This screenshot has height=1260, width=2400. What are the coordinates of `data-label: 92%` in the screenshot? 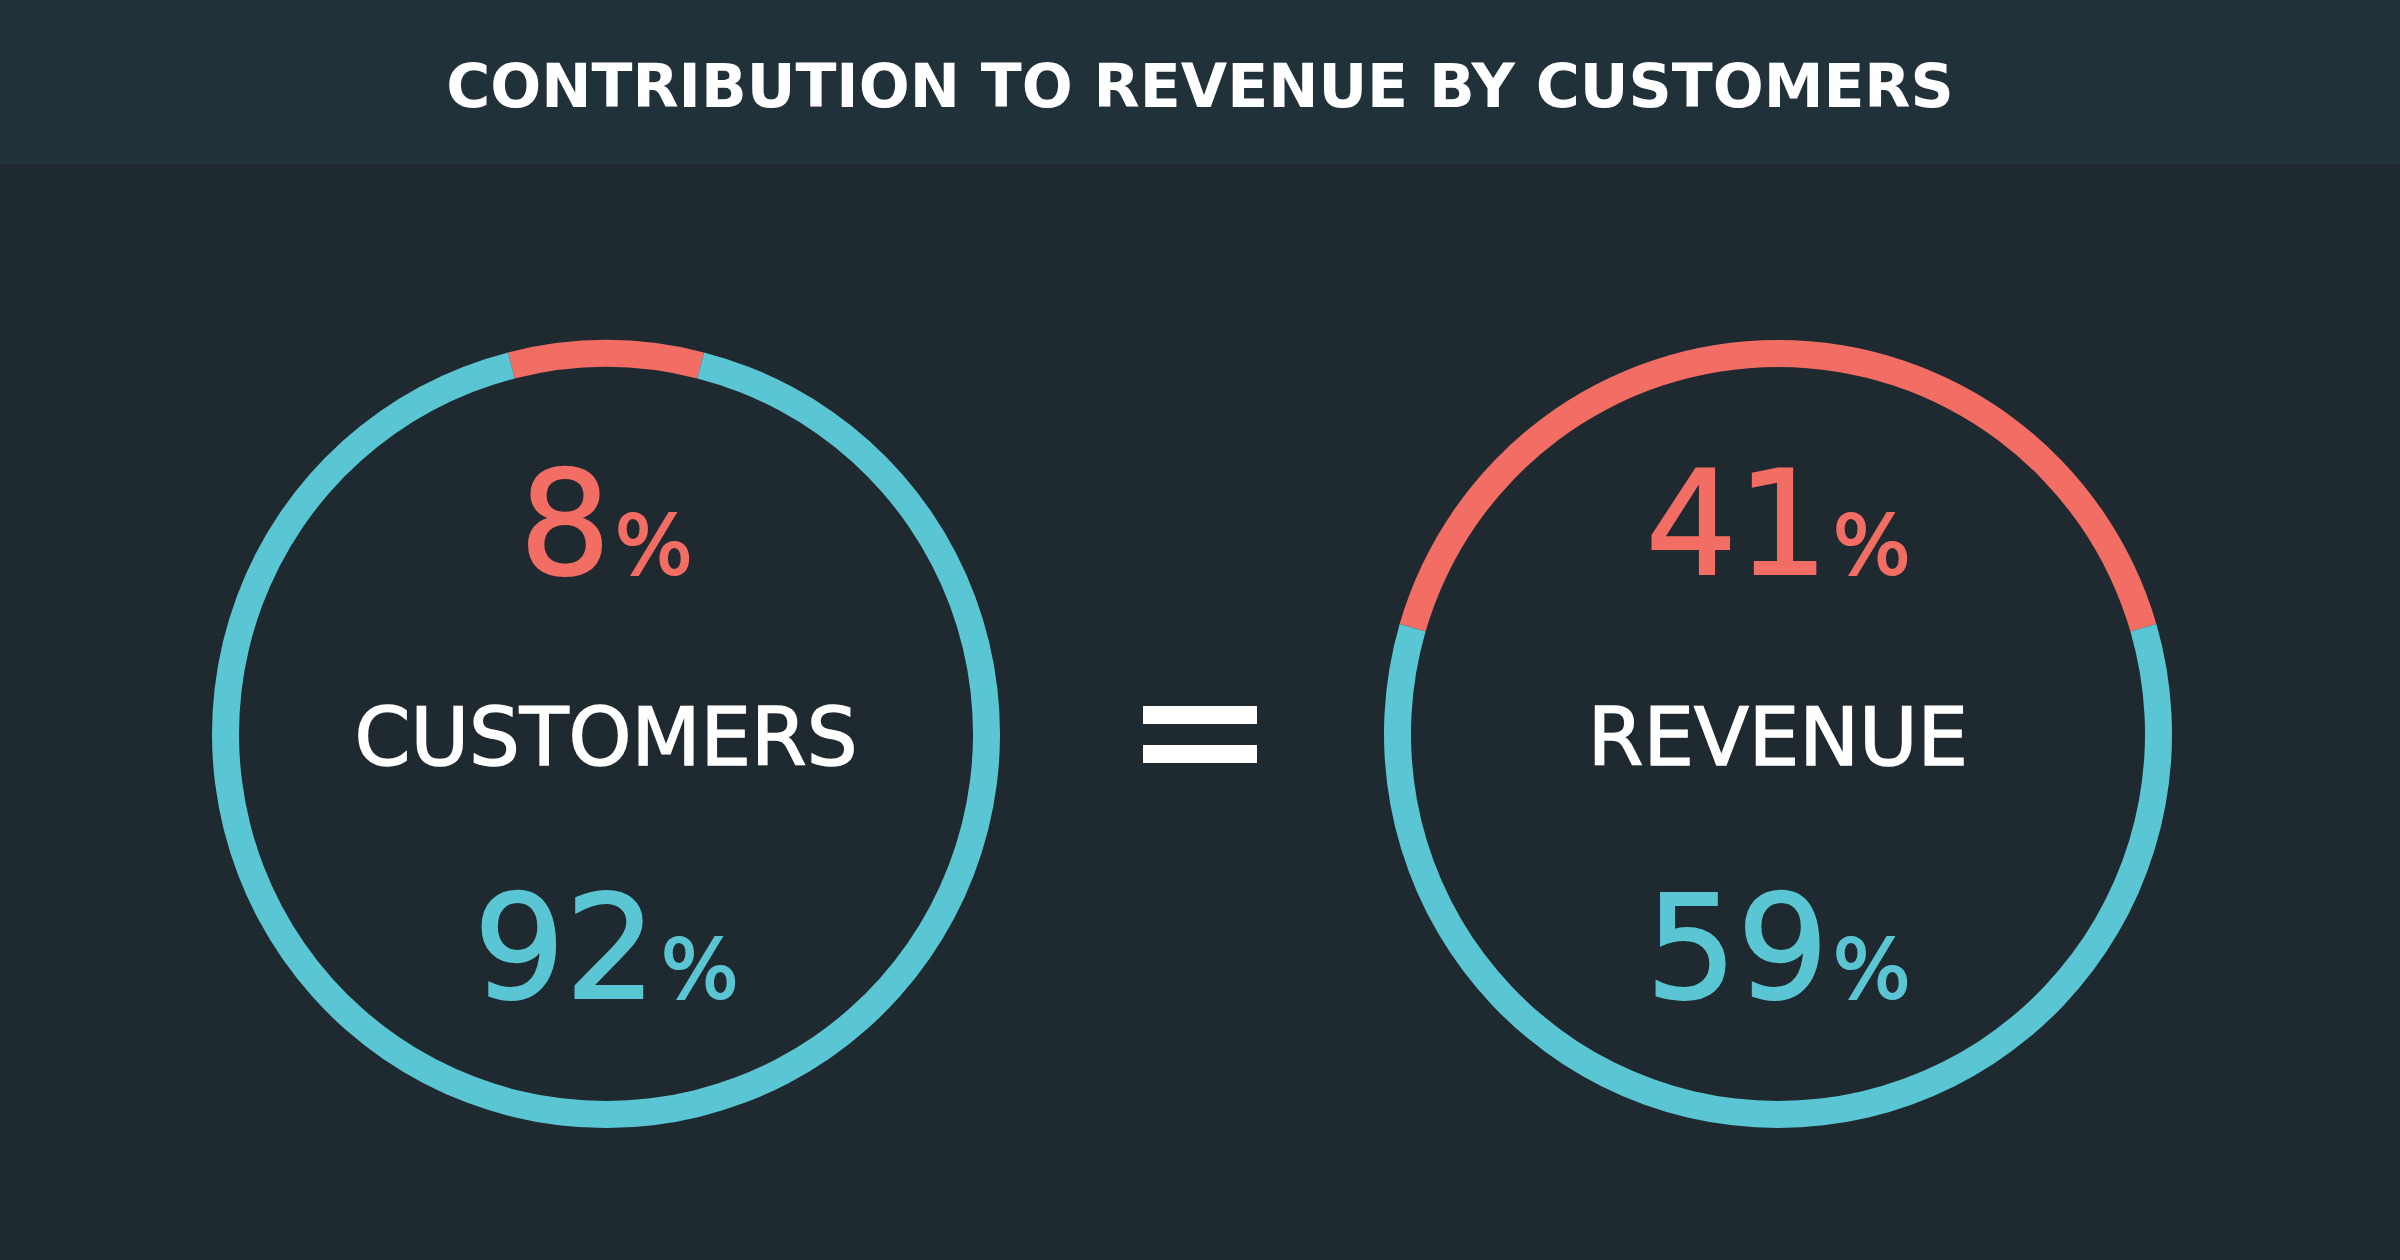 It's located at (606, 948).